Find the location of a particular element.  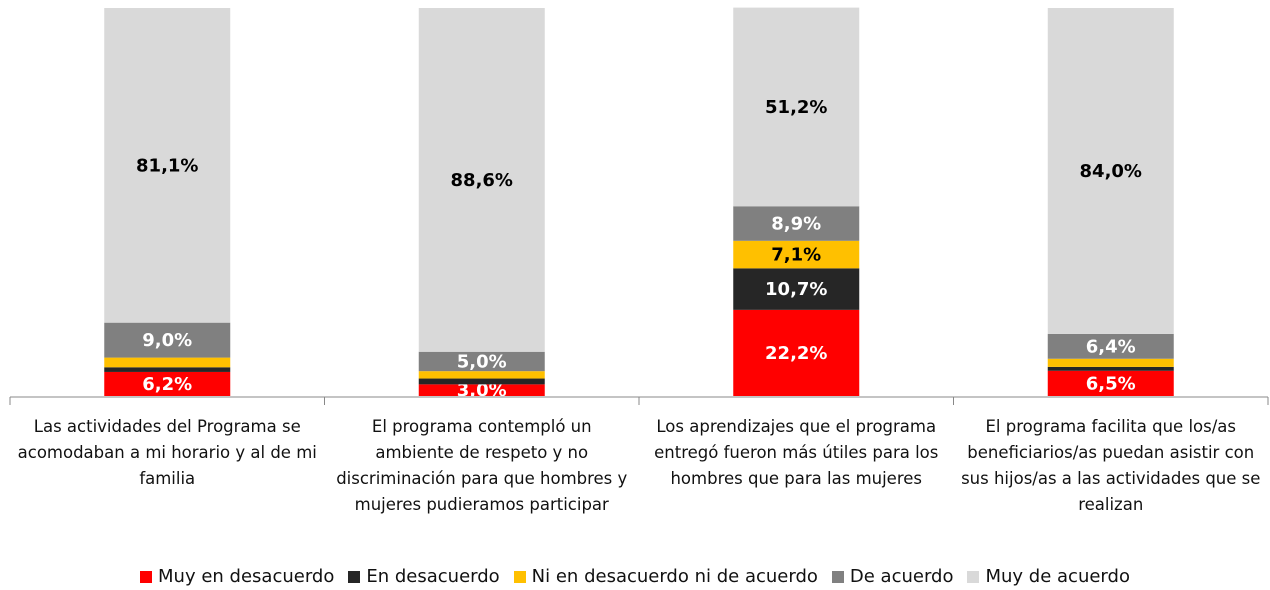

data-label: 5,0% is located at coordinates (482, 361).